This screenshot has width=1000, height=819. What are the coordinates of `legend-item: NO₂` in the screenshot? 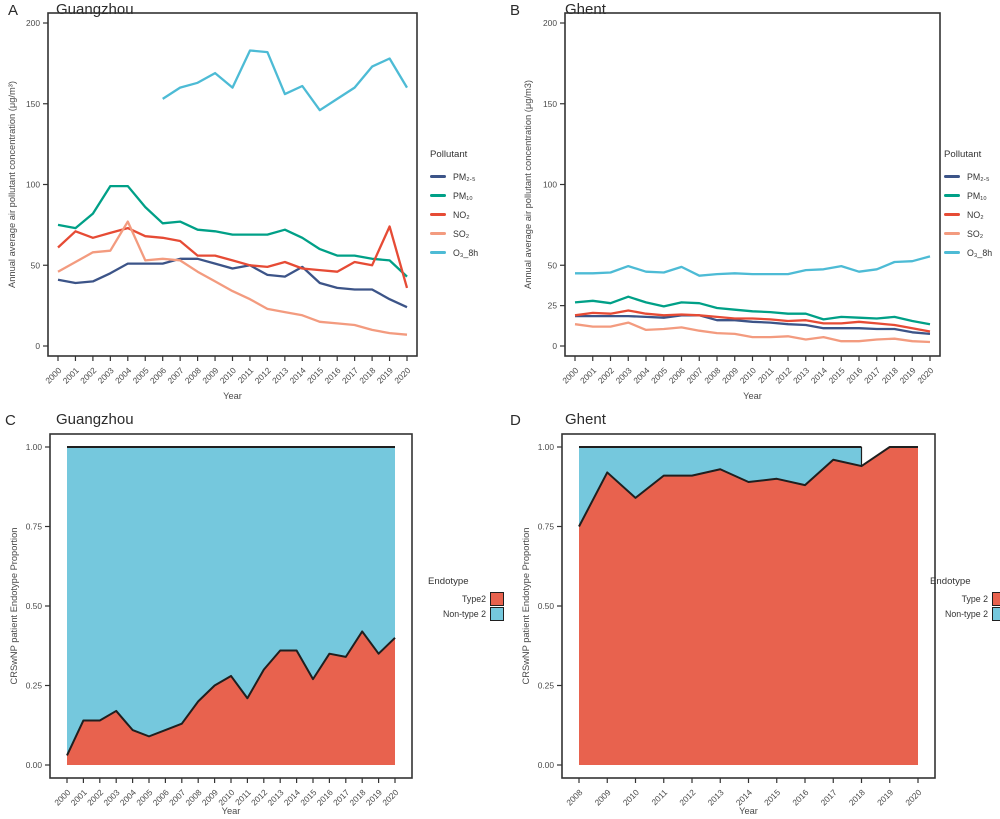 It's located at (968, 214).